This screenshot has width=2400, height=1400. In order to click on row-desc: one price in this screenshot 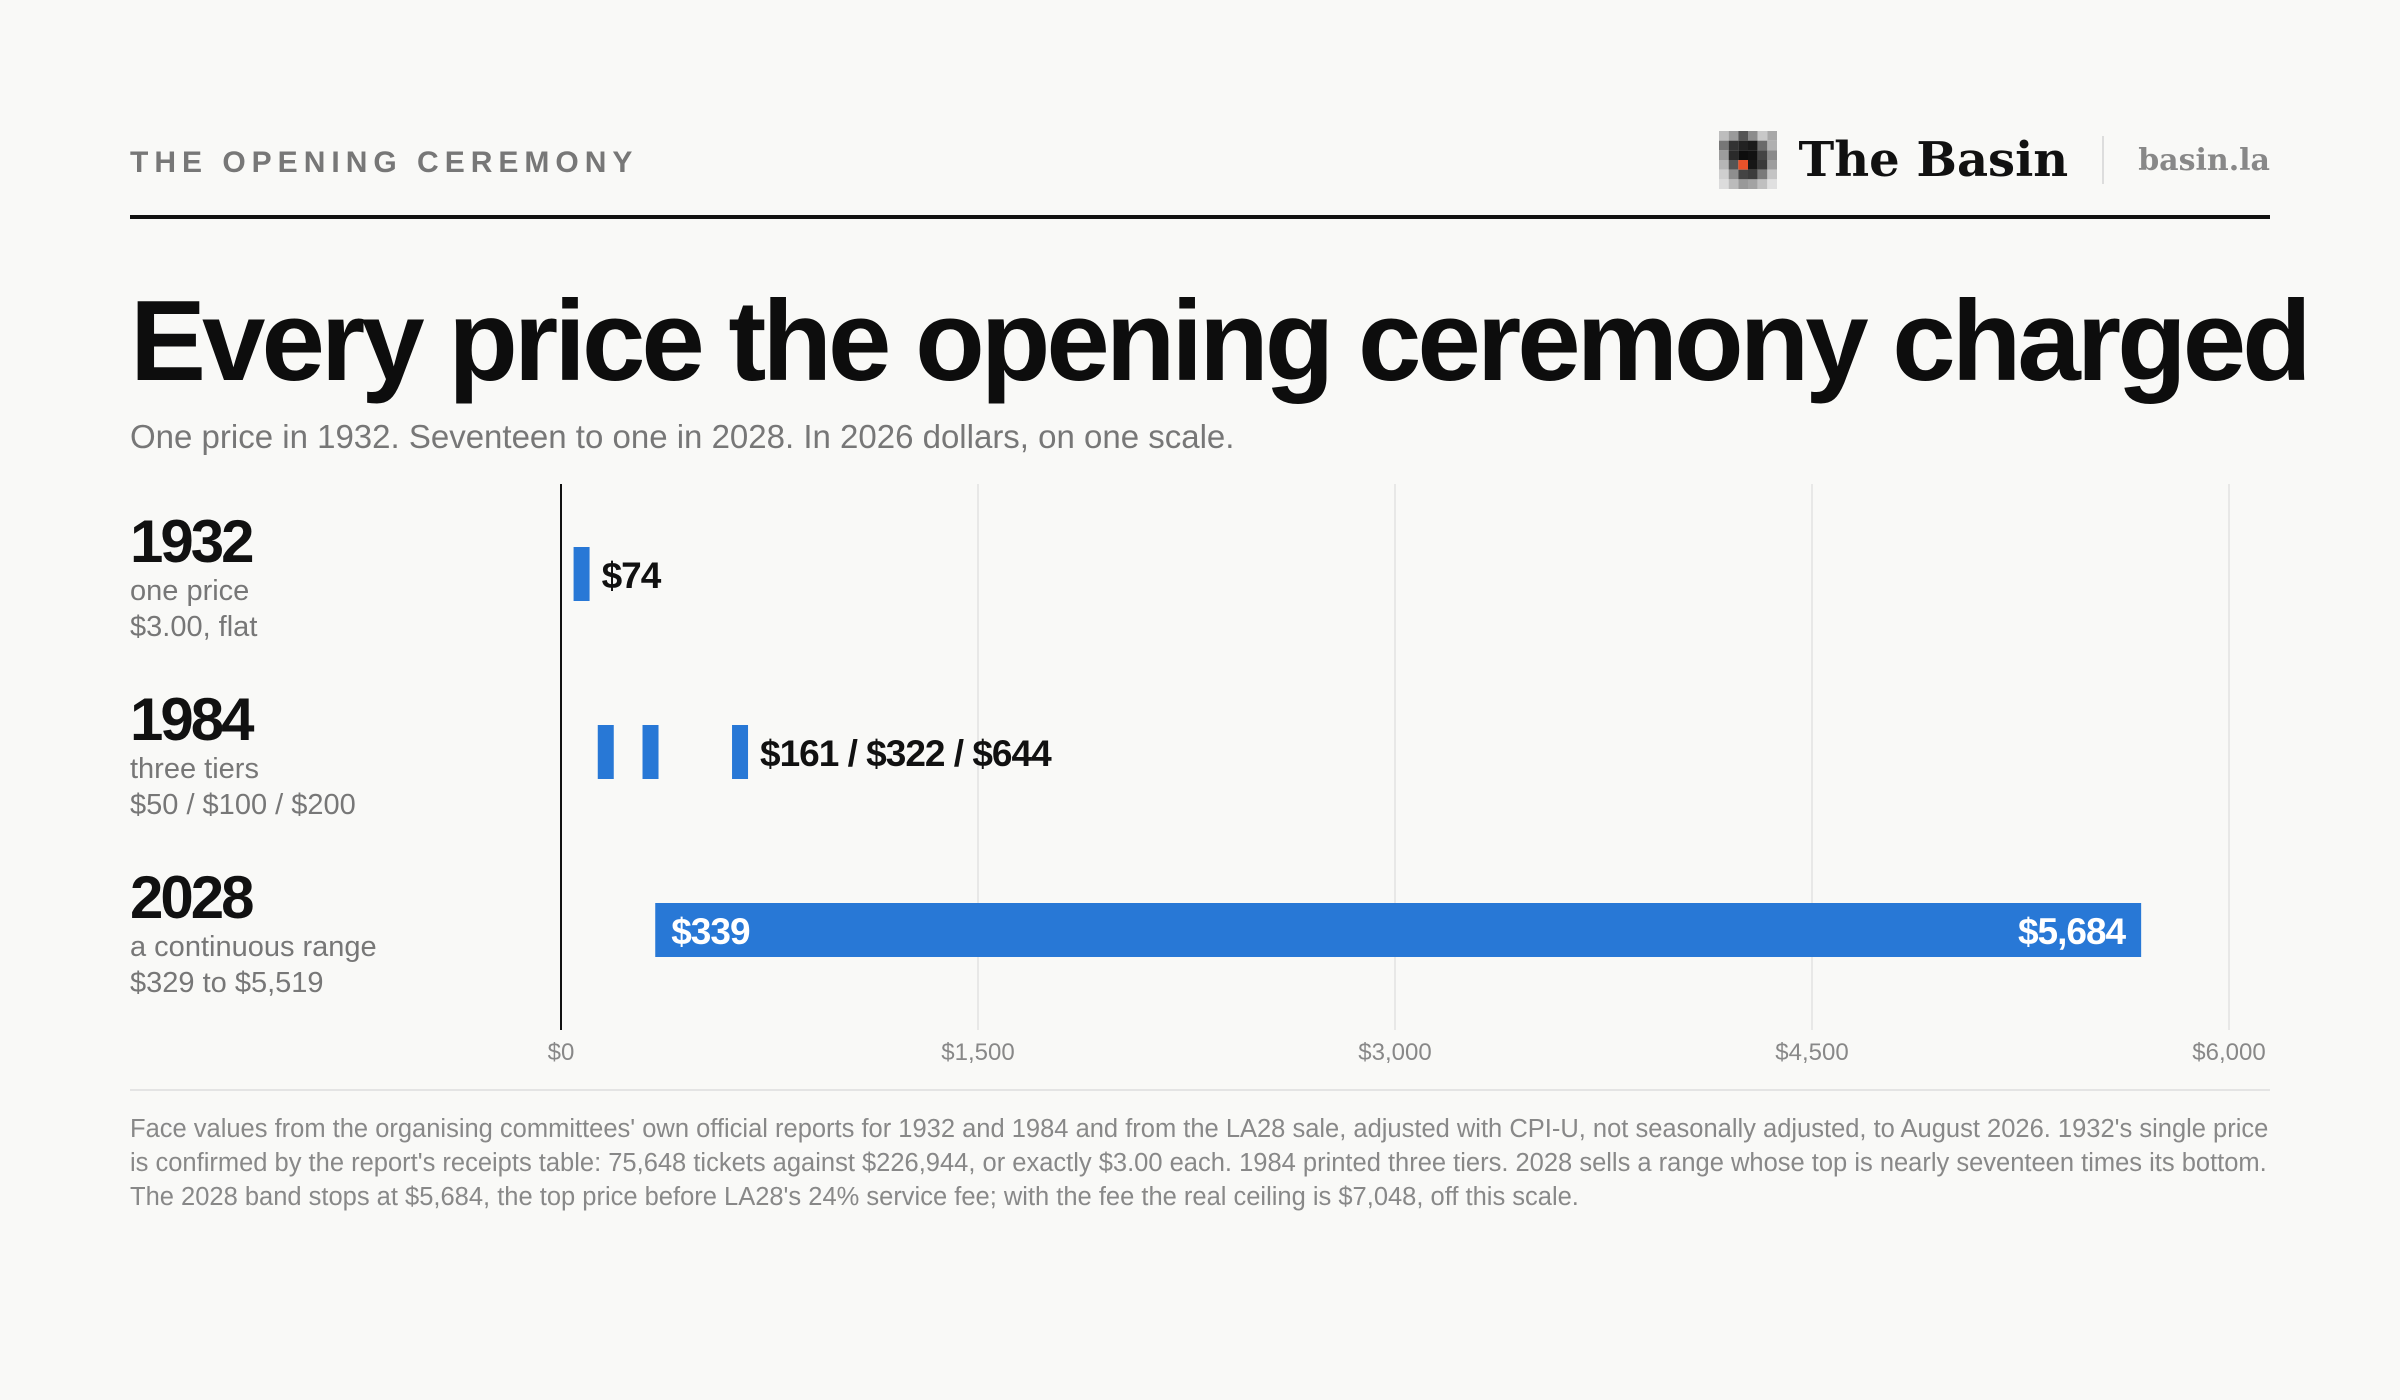, I will do `click(190, 591)`.